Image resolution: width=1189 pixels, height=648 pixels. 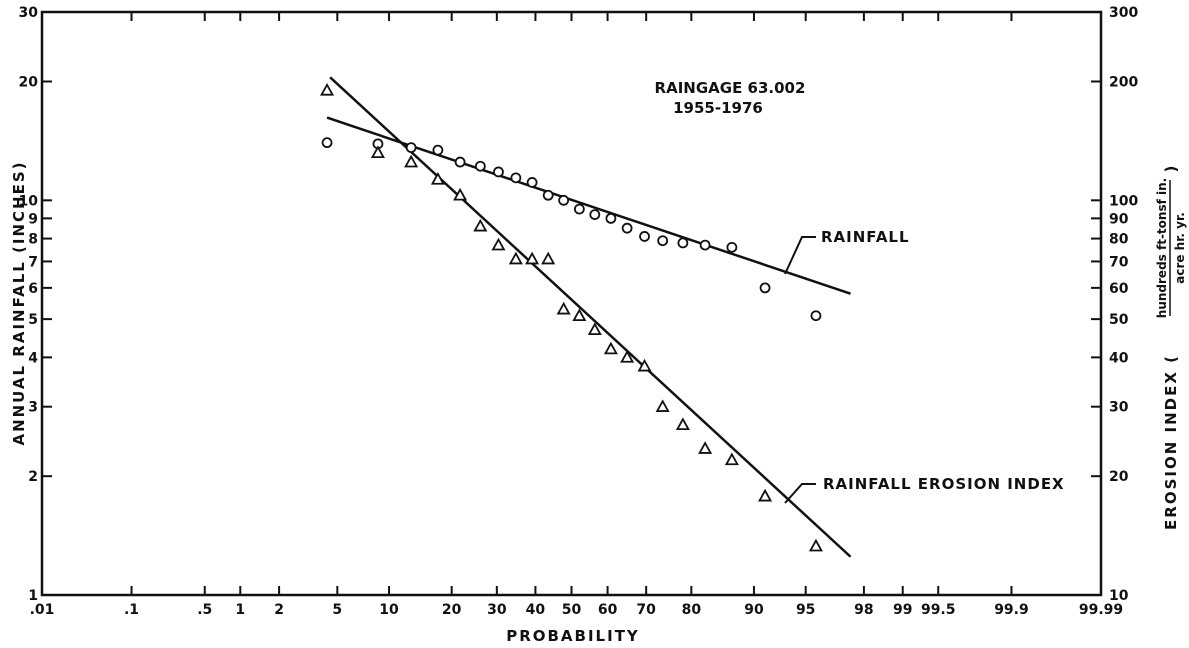 What do you see at coordinates (1119, 240) in the screenshot?
I see `y-right-tick-label: 80` at bounding box center [1119, 240].